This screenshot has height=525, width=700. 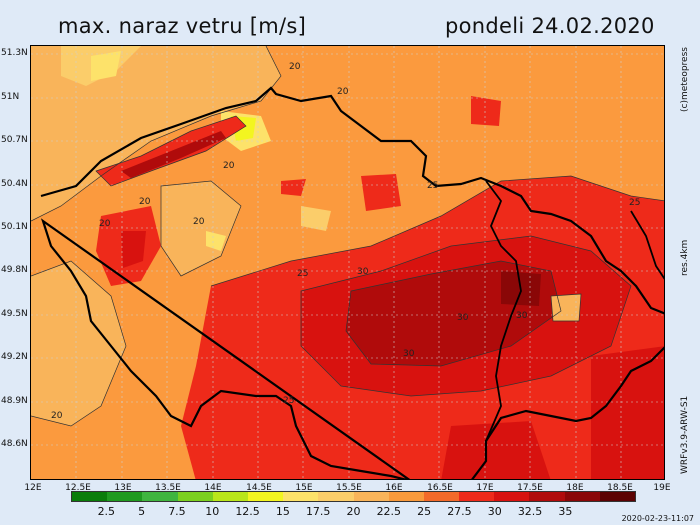 I want to click on resolution-label: res.4km, so click(x=685, y=257).